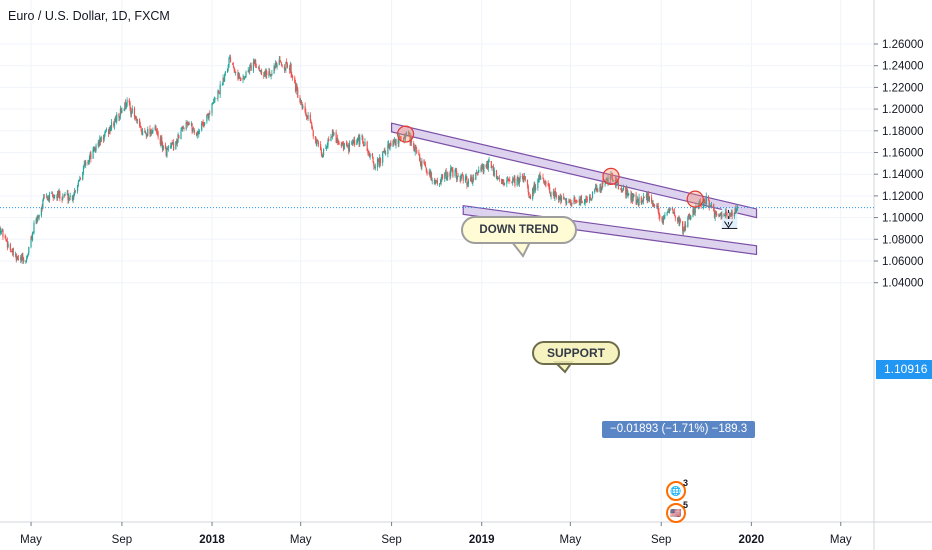 The image size is (932, 550). I want to click on price-range-measure-label: −0.01893 (−1.71%) −189.3, so click(679, 429).